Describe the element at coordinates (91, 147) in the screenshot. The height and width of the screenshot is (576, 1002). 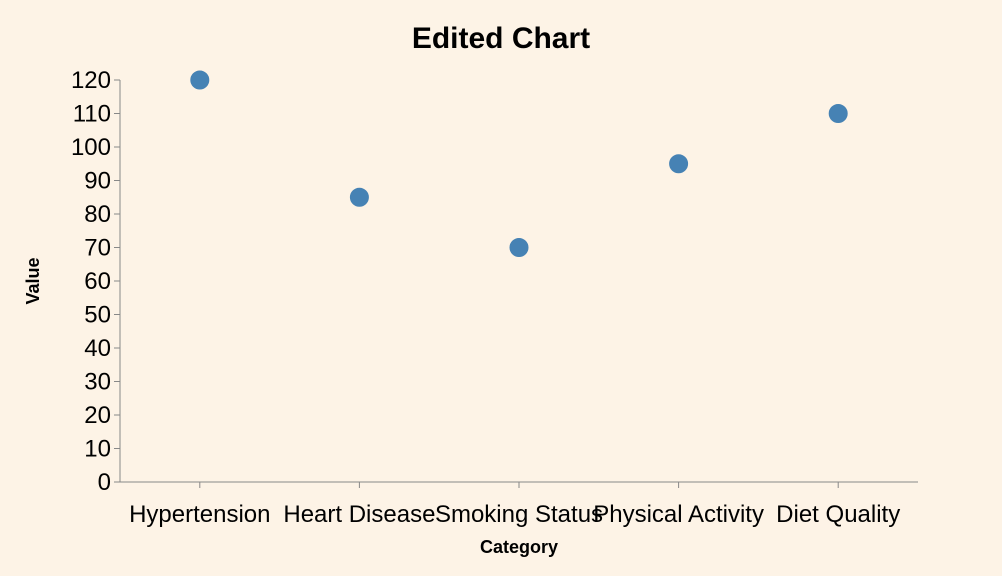
I see `y-tick-label: 100` at that location.